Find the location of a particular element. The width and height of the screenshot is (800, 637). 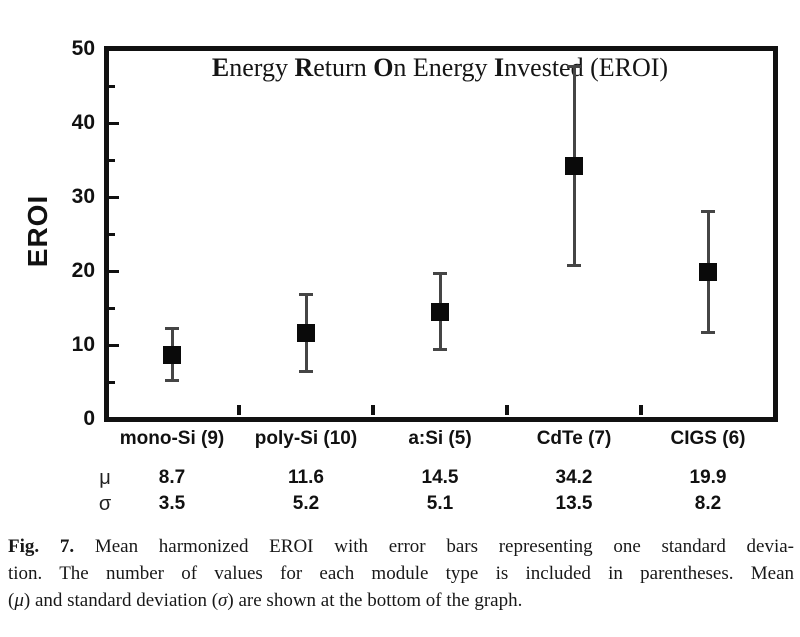

chart-title-part: nergy is located at coordinates (262, 67).